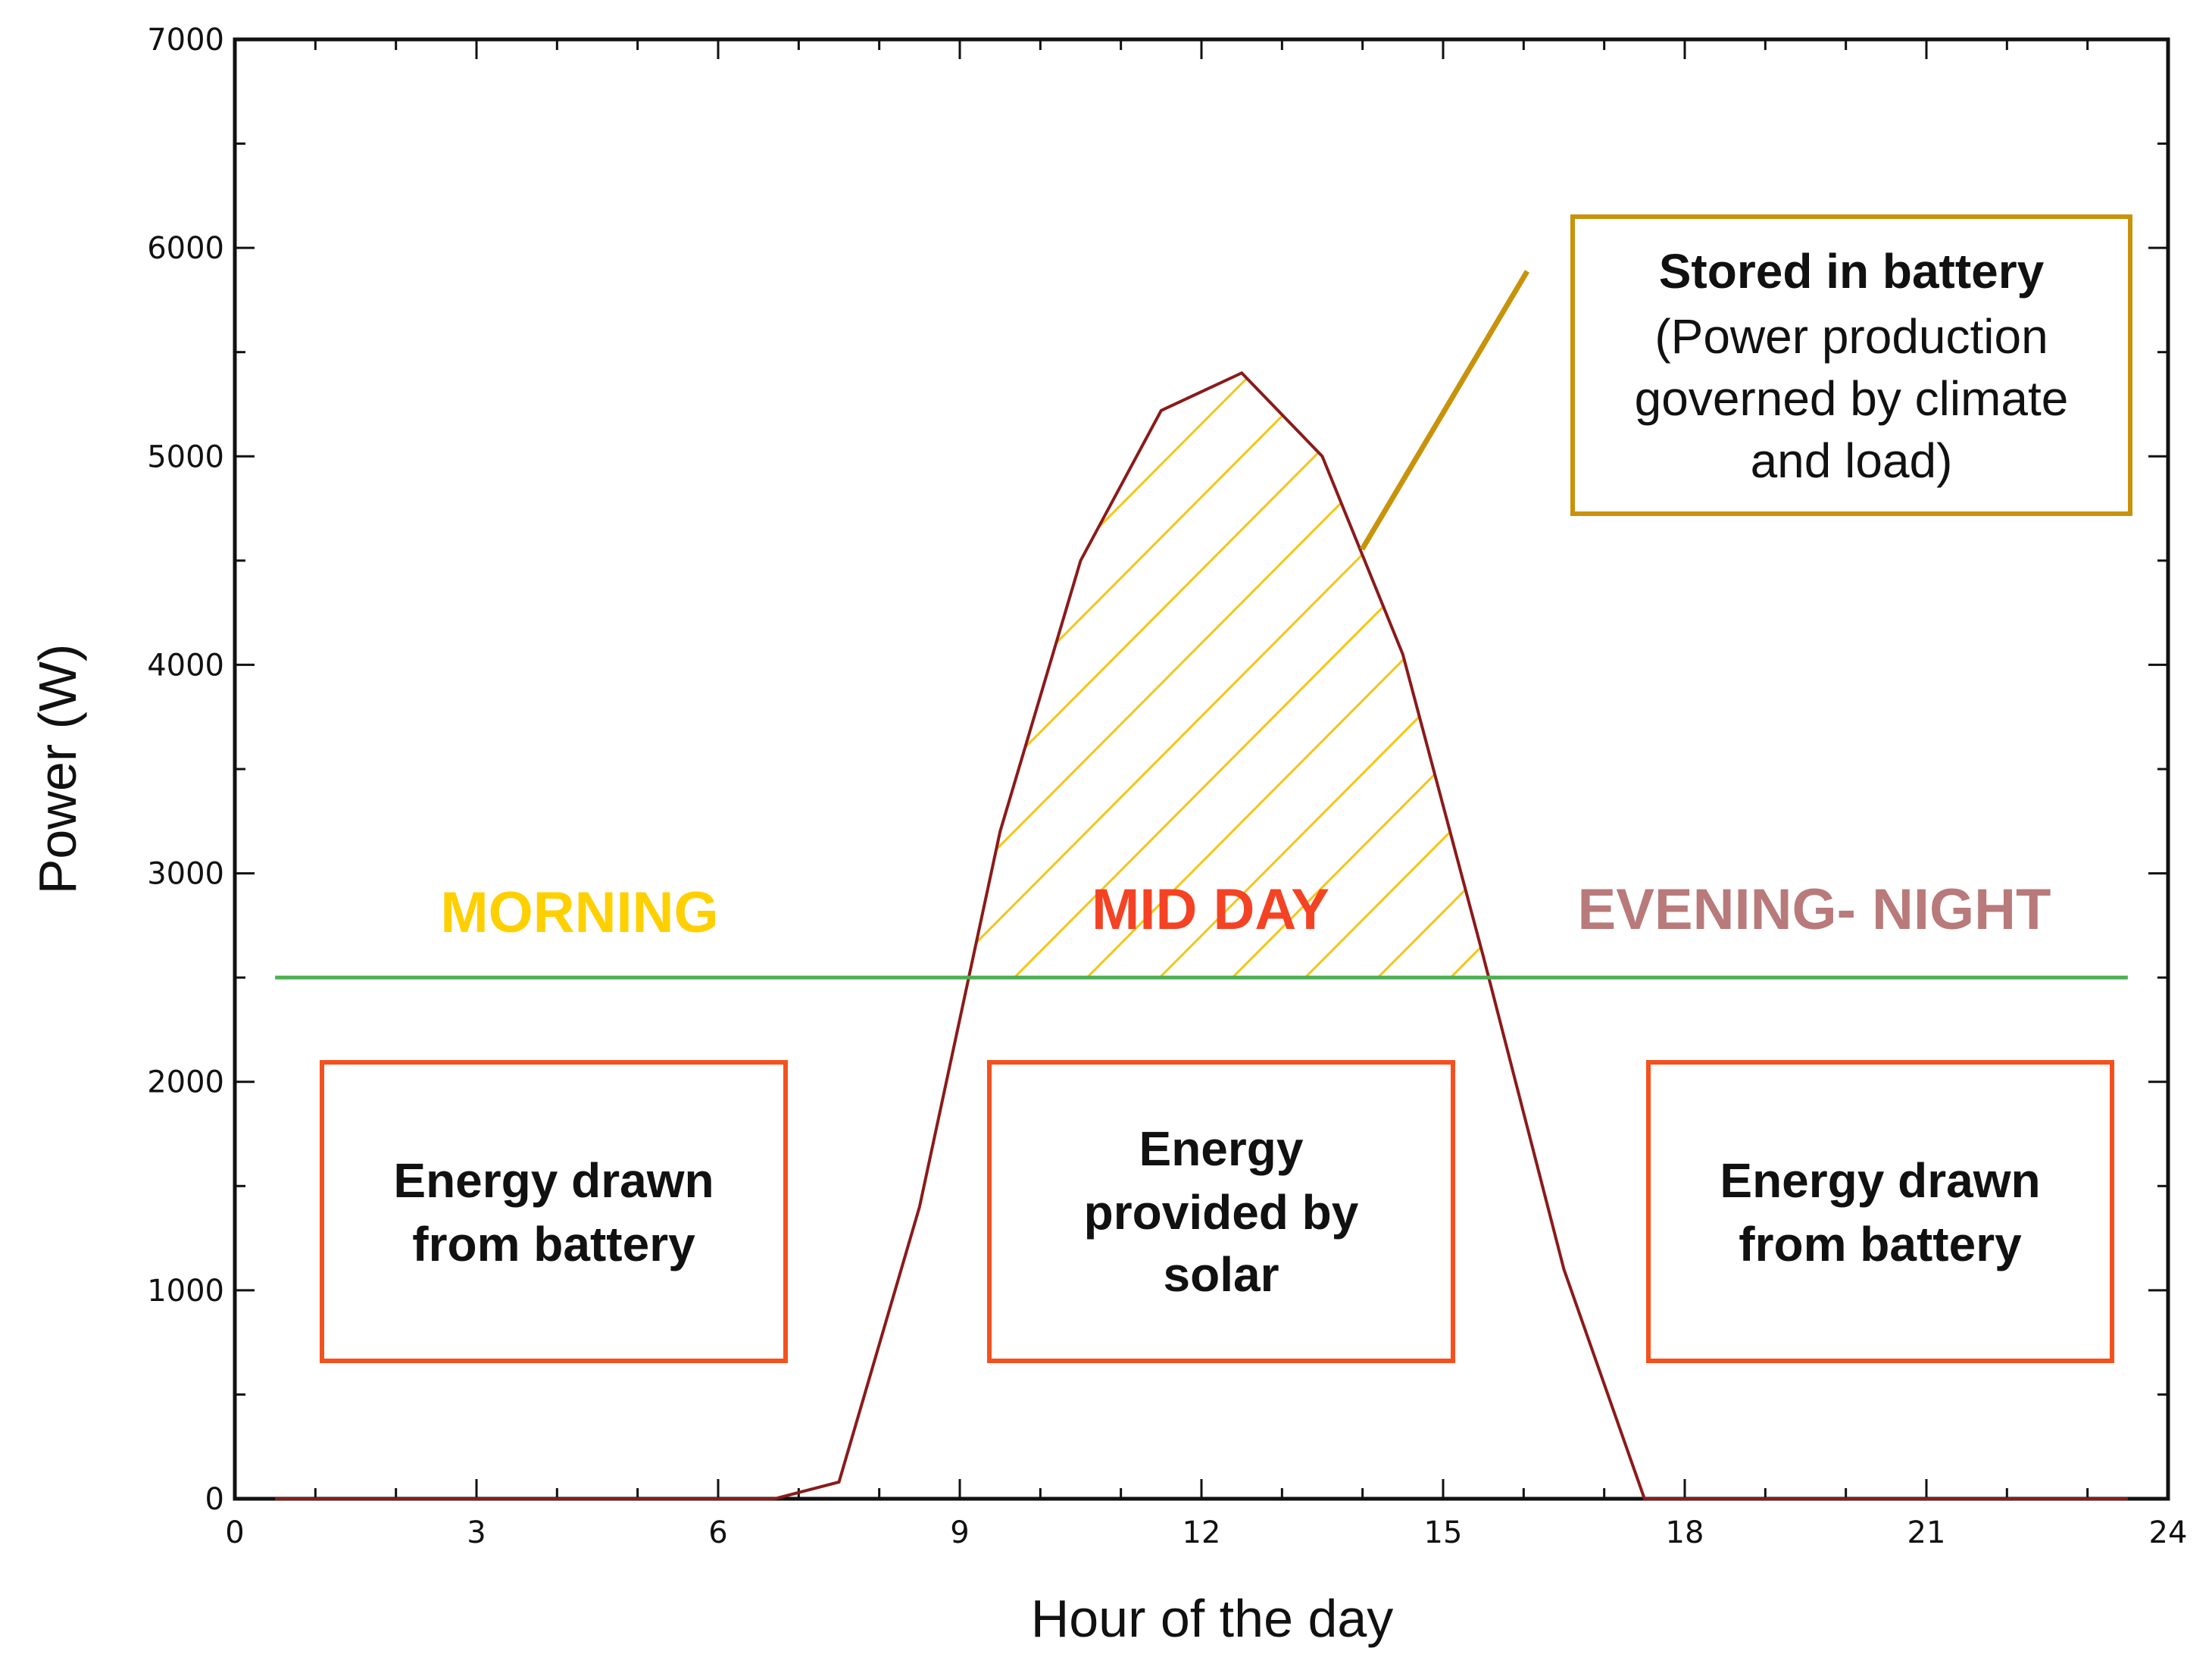 This screenshot has width=2212, height=1670. I want to click on x-tick-label: 15, so click(1443, 1532).